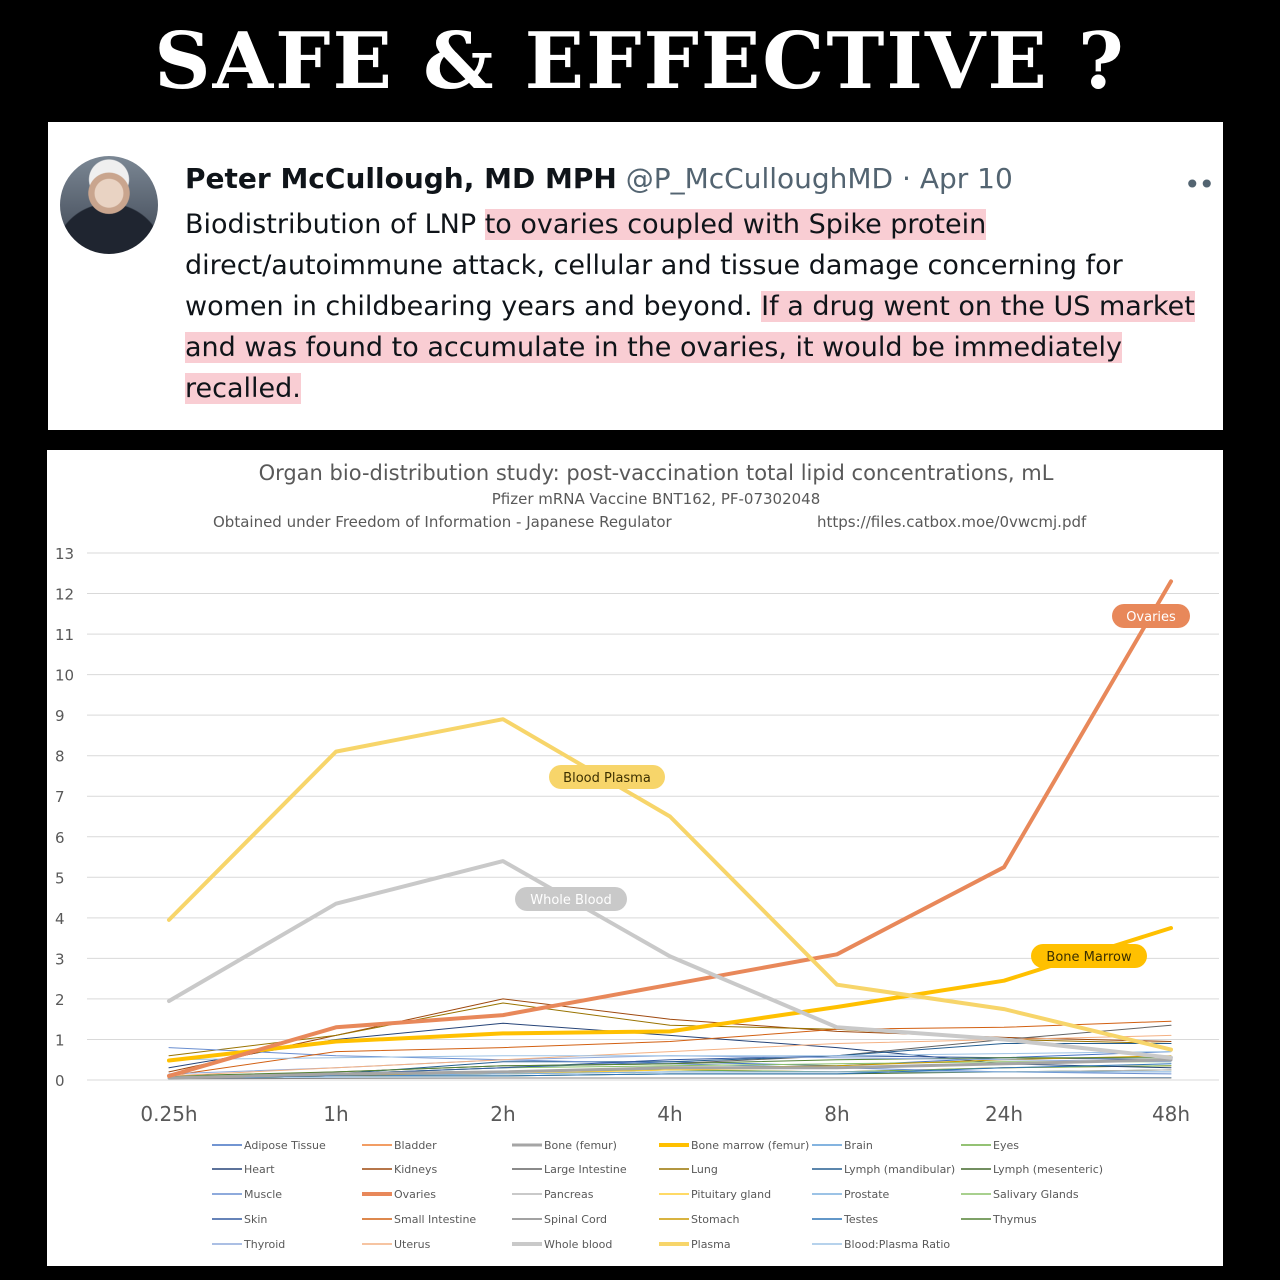 This screenshot has width=1280, height=1280. I want to click on legend-item: Thymus, so click(999, 1219).